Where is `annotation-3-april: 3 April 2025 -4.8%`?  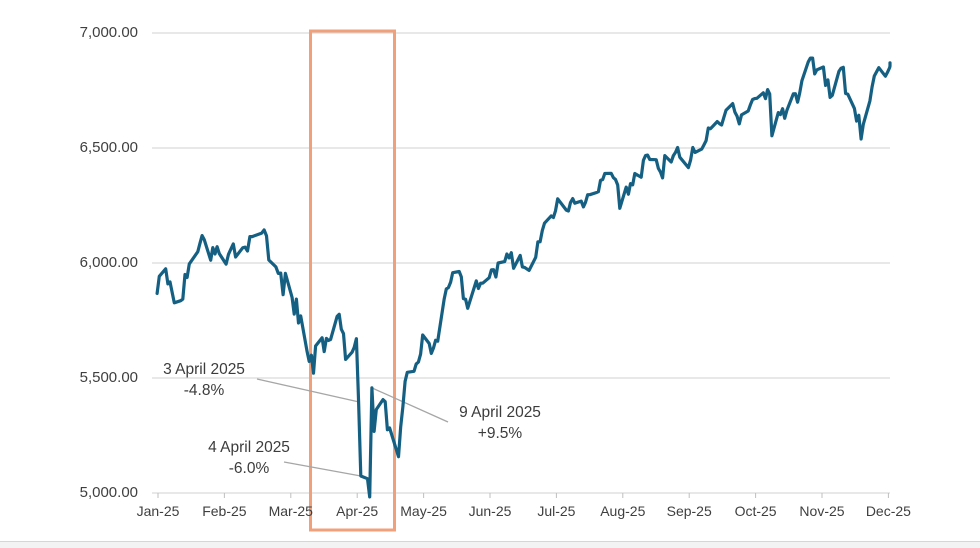
annotation-3-april: 3 April 2025 -4.8% is located at coordinates (204, 380).